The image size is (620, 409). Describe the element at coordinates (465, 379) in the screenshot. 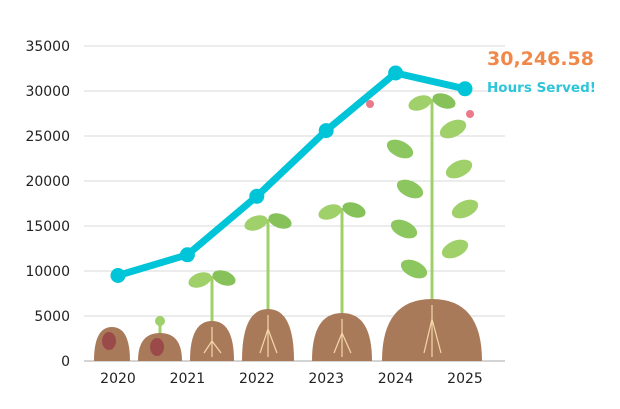

I see `x-tick-label: 2025` at that location.